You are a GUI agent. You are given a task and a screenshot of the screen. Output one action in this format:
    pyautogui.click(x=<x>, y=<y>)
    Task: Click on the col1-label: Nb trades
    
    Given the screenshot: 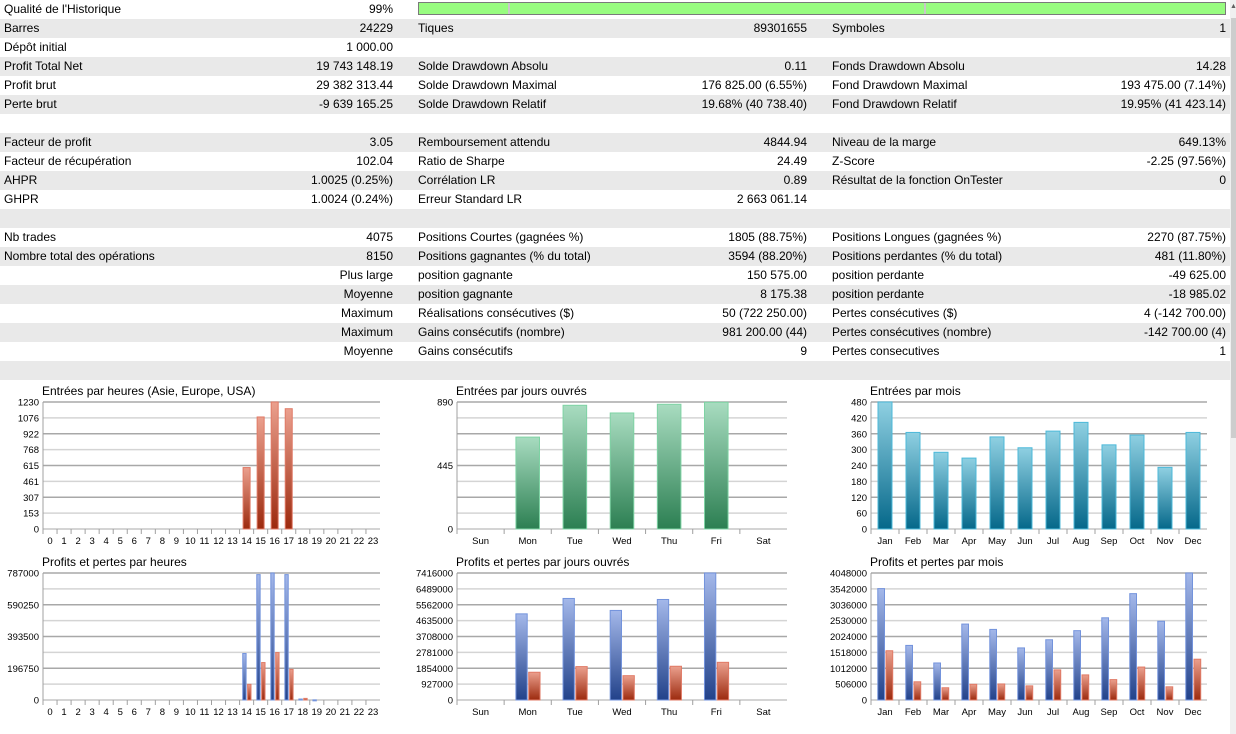 What is the action you would take?
    pyautogui.click(x=30, y=237)
    